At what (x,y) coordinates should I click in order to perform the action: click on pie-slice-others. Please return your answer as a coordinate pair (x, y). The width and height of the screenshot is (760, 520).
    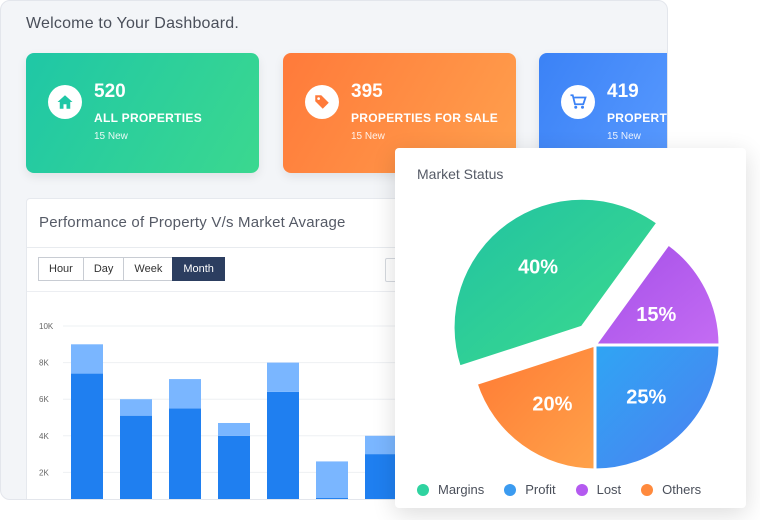
    Looking at the image, I should click on (535, 407).